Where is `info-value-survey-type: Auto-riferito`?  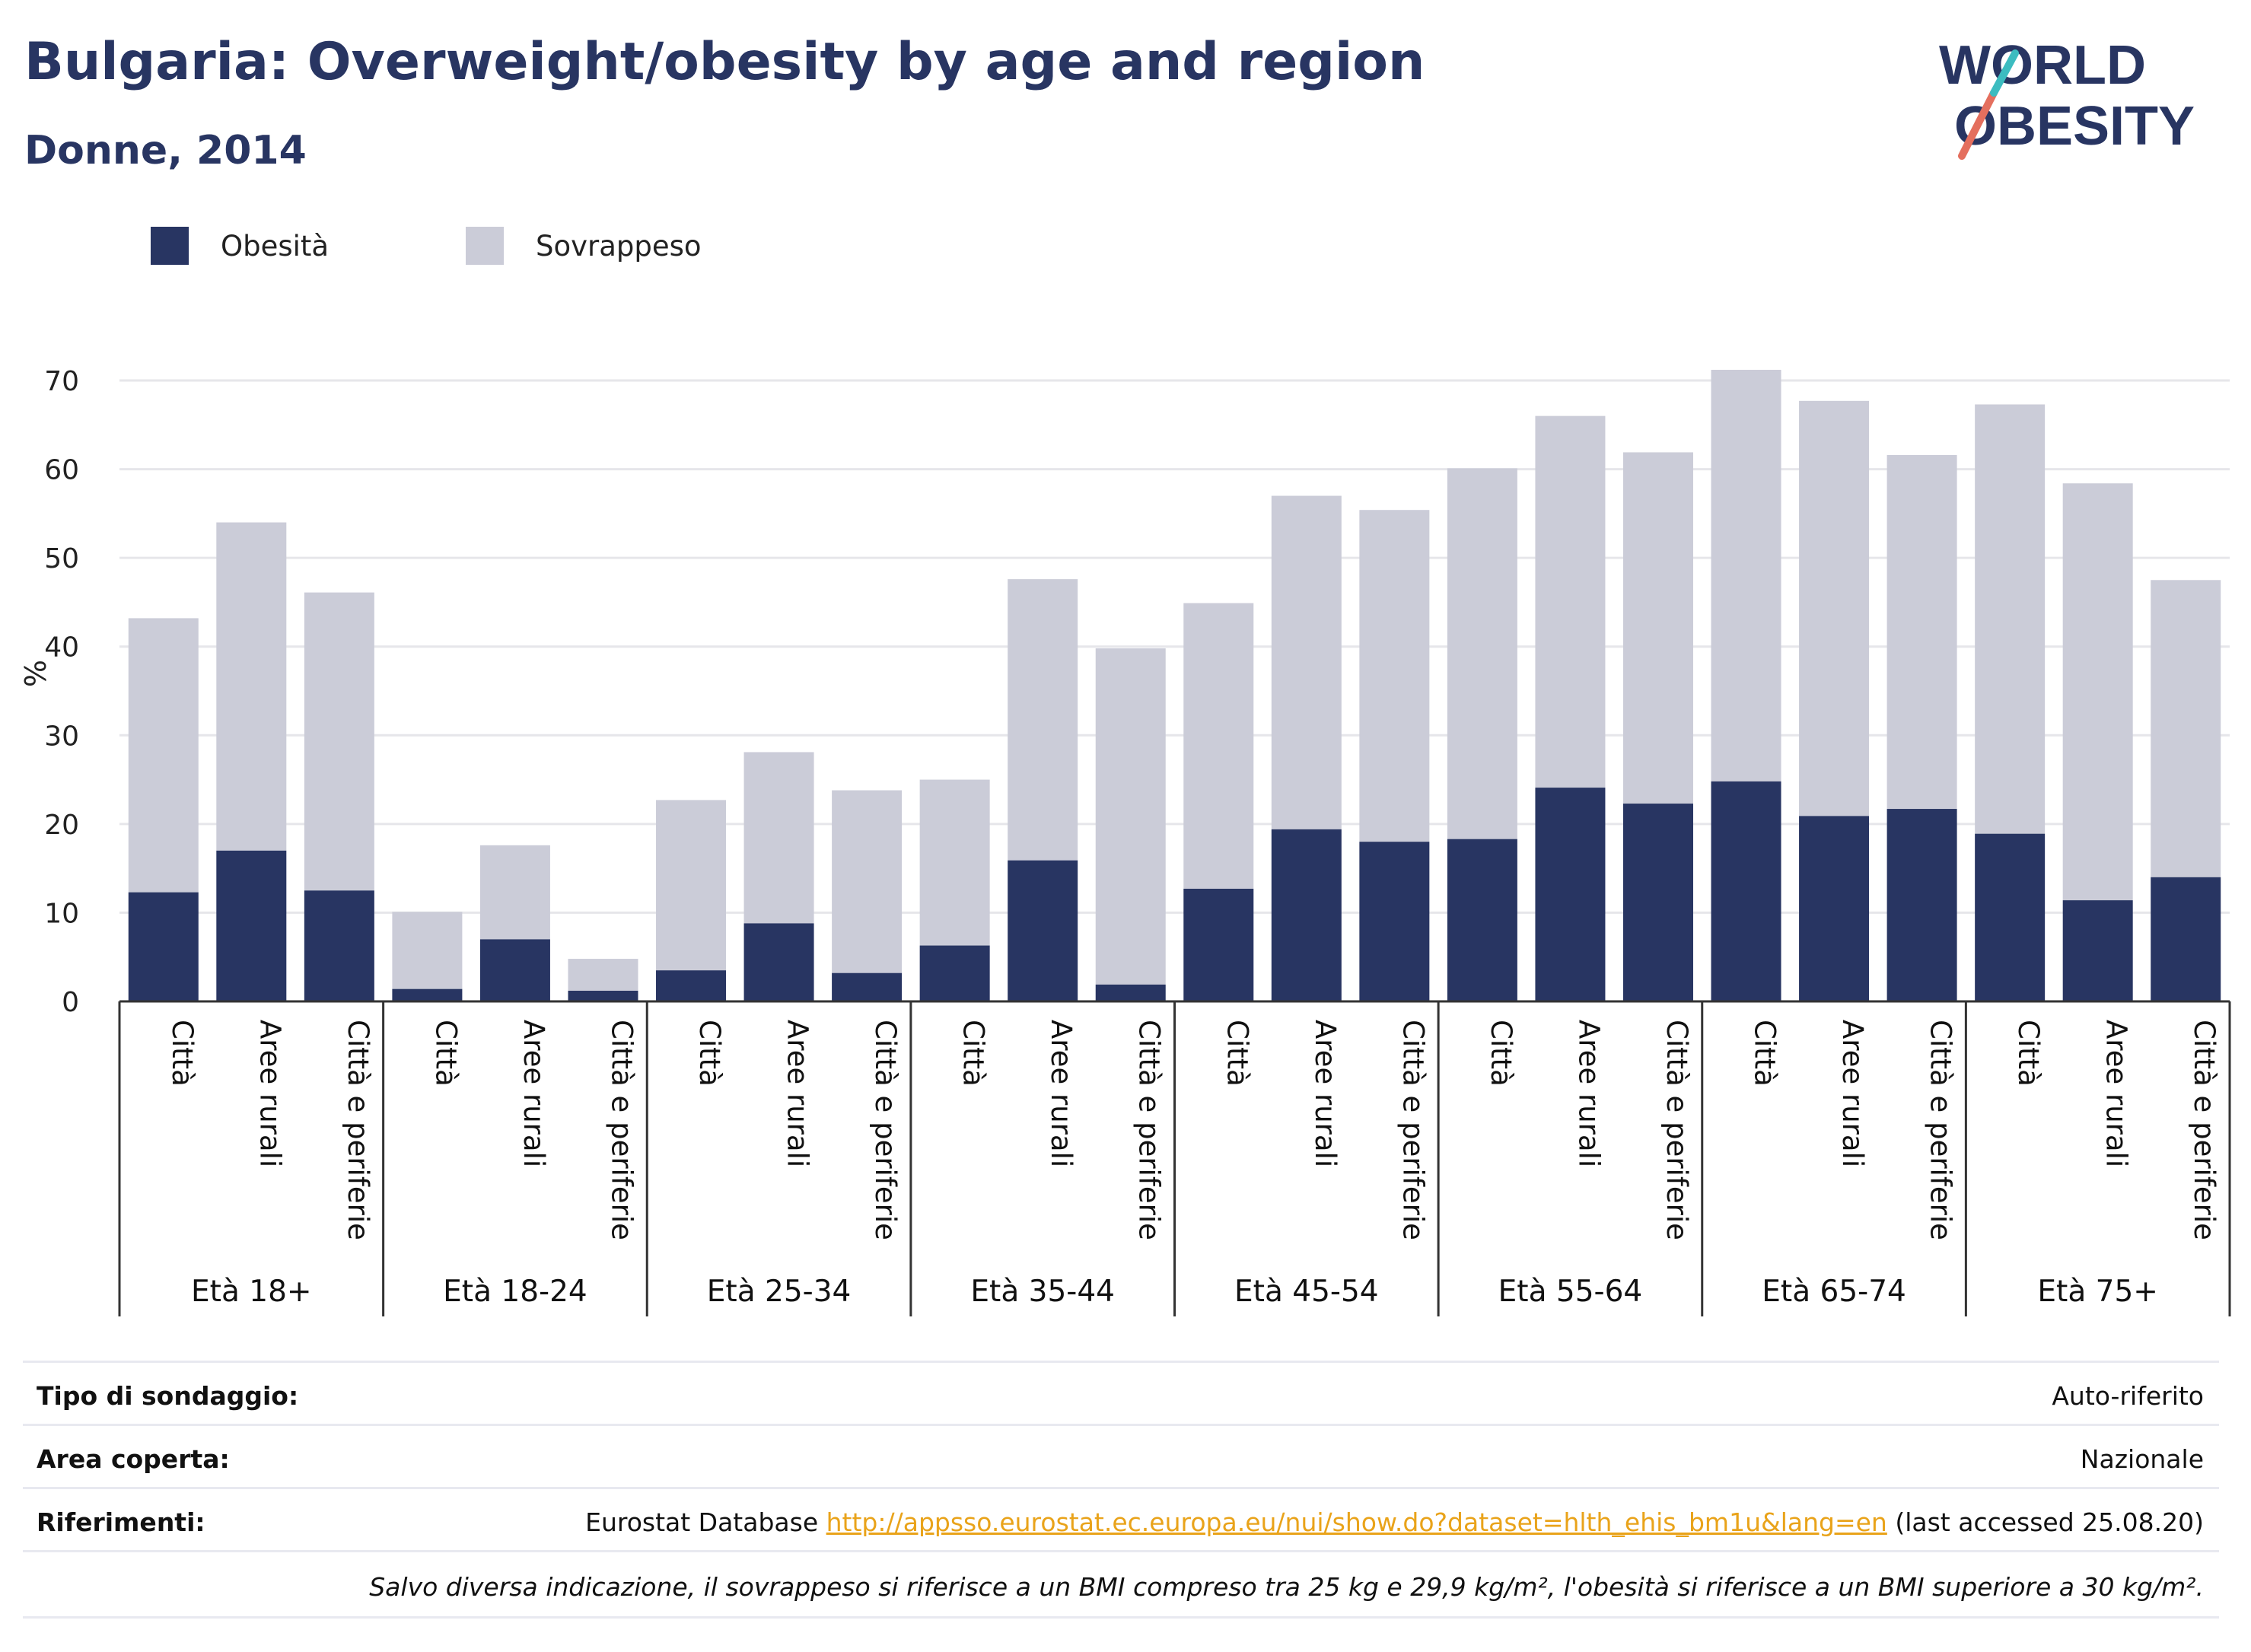
info-value-survey-type: Auto-riferito is located at coordinates (2128, 1396).